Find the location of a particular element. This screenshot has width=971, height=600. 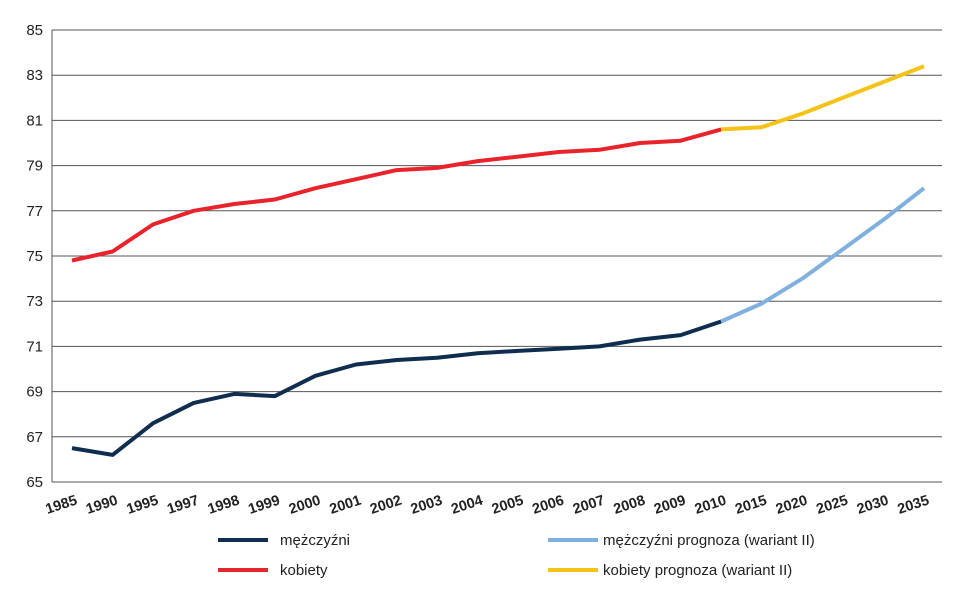

y-tick-label: 73 is located at coordinates (34, 301).